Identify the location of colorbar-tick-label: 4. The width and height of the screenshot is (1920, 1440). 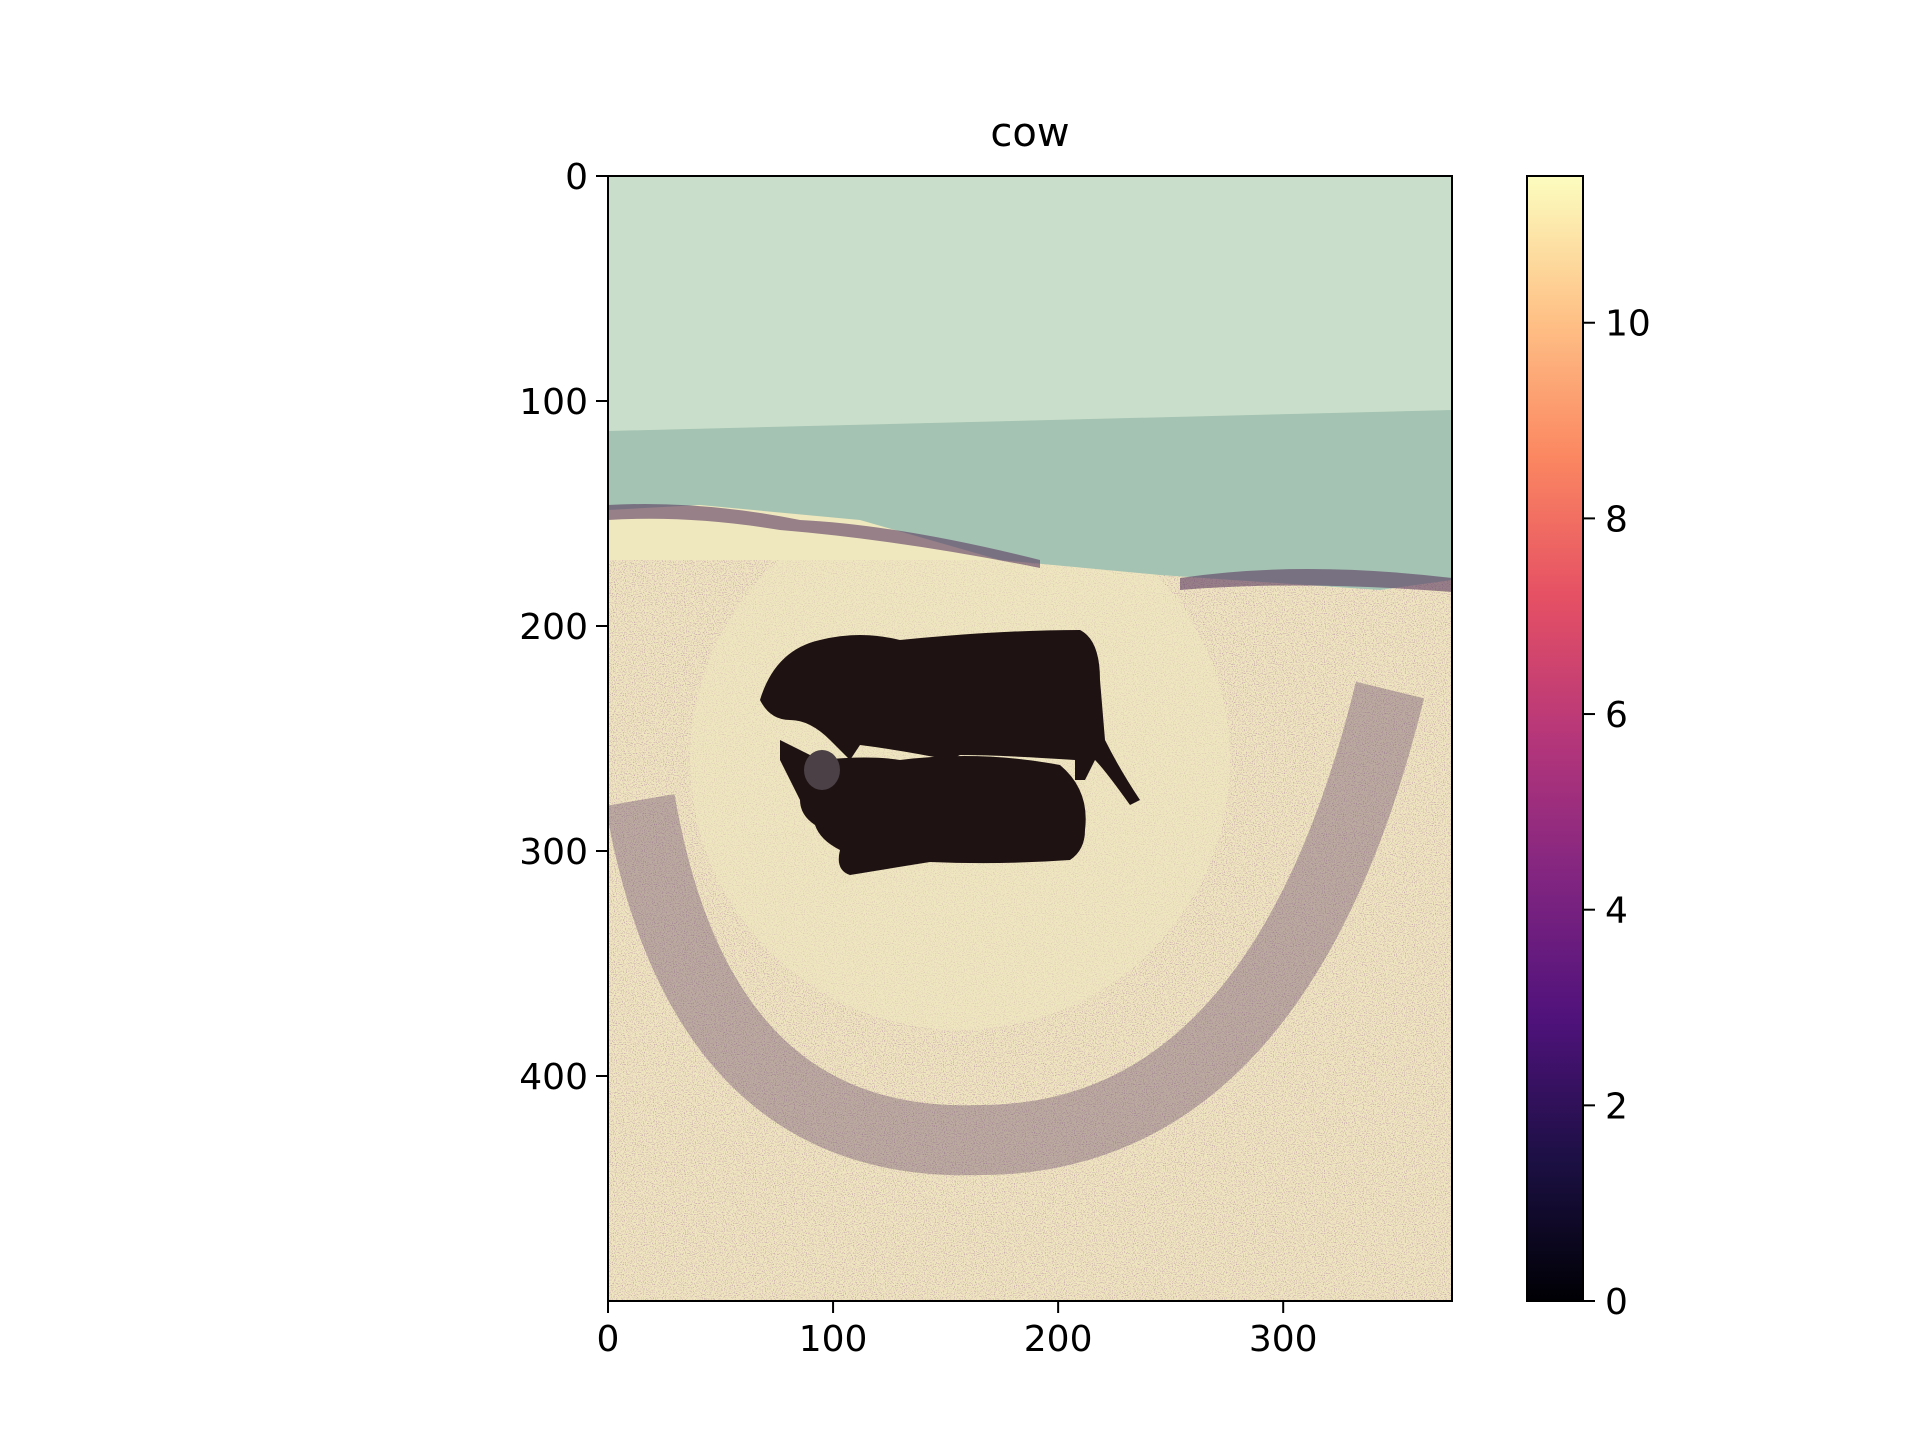
(1616, 911).